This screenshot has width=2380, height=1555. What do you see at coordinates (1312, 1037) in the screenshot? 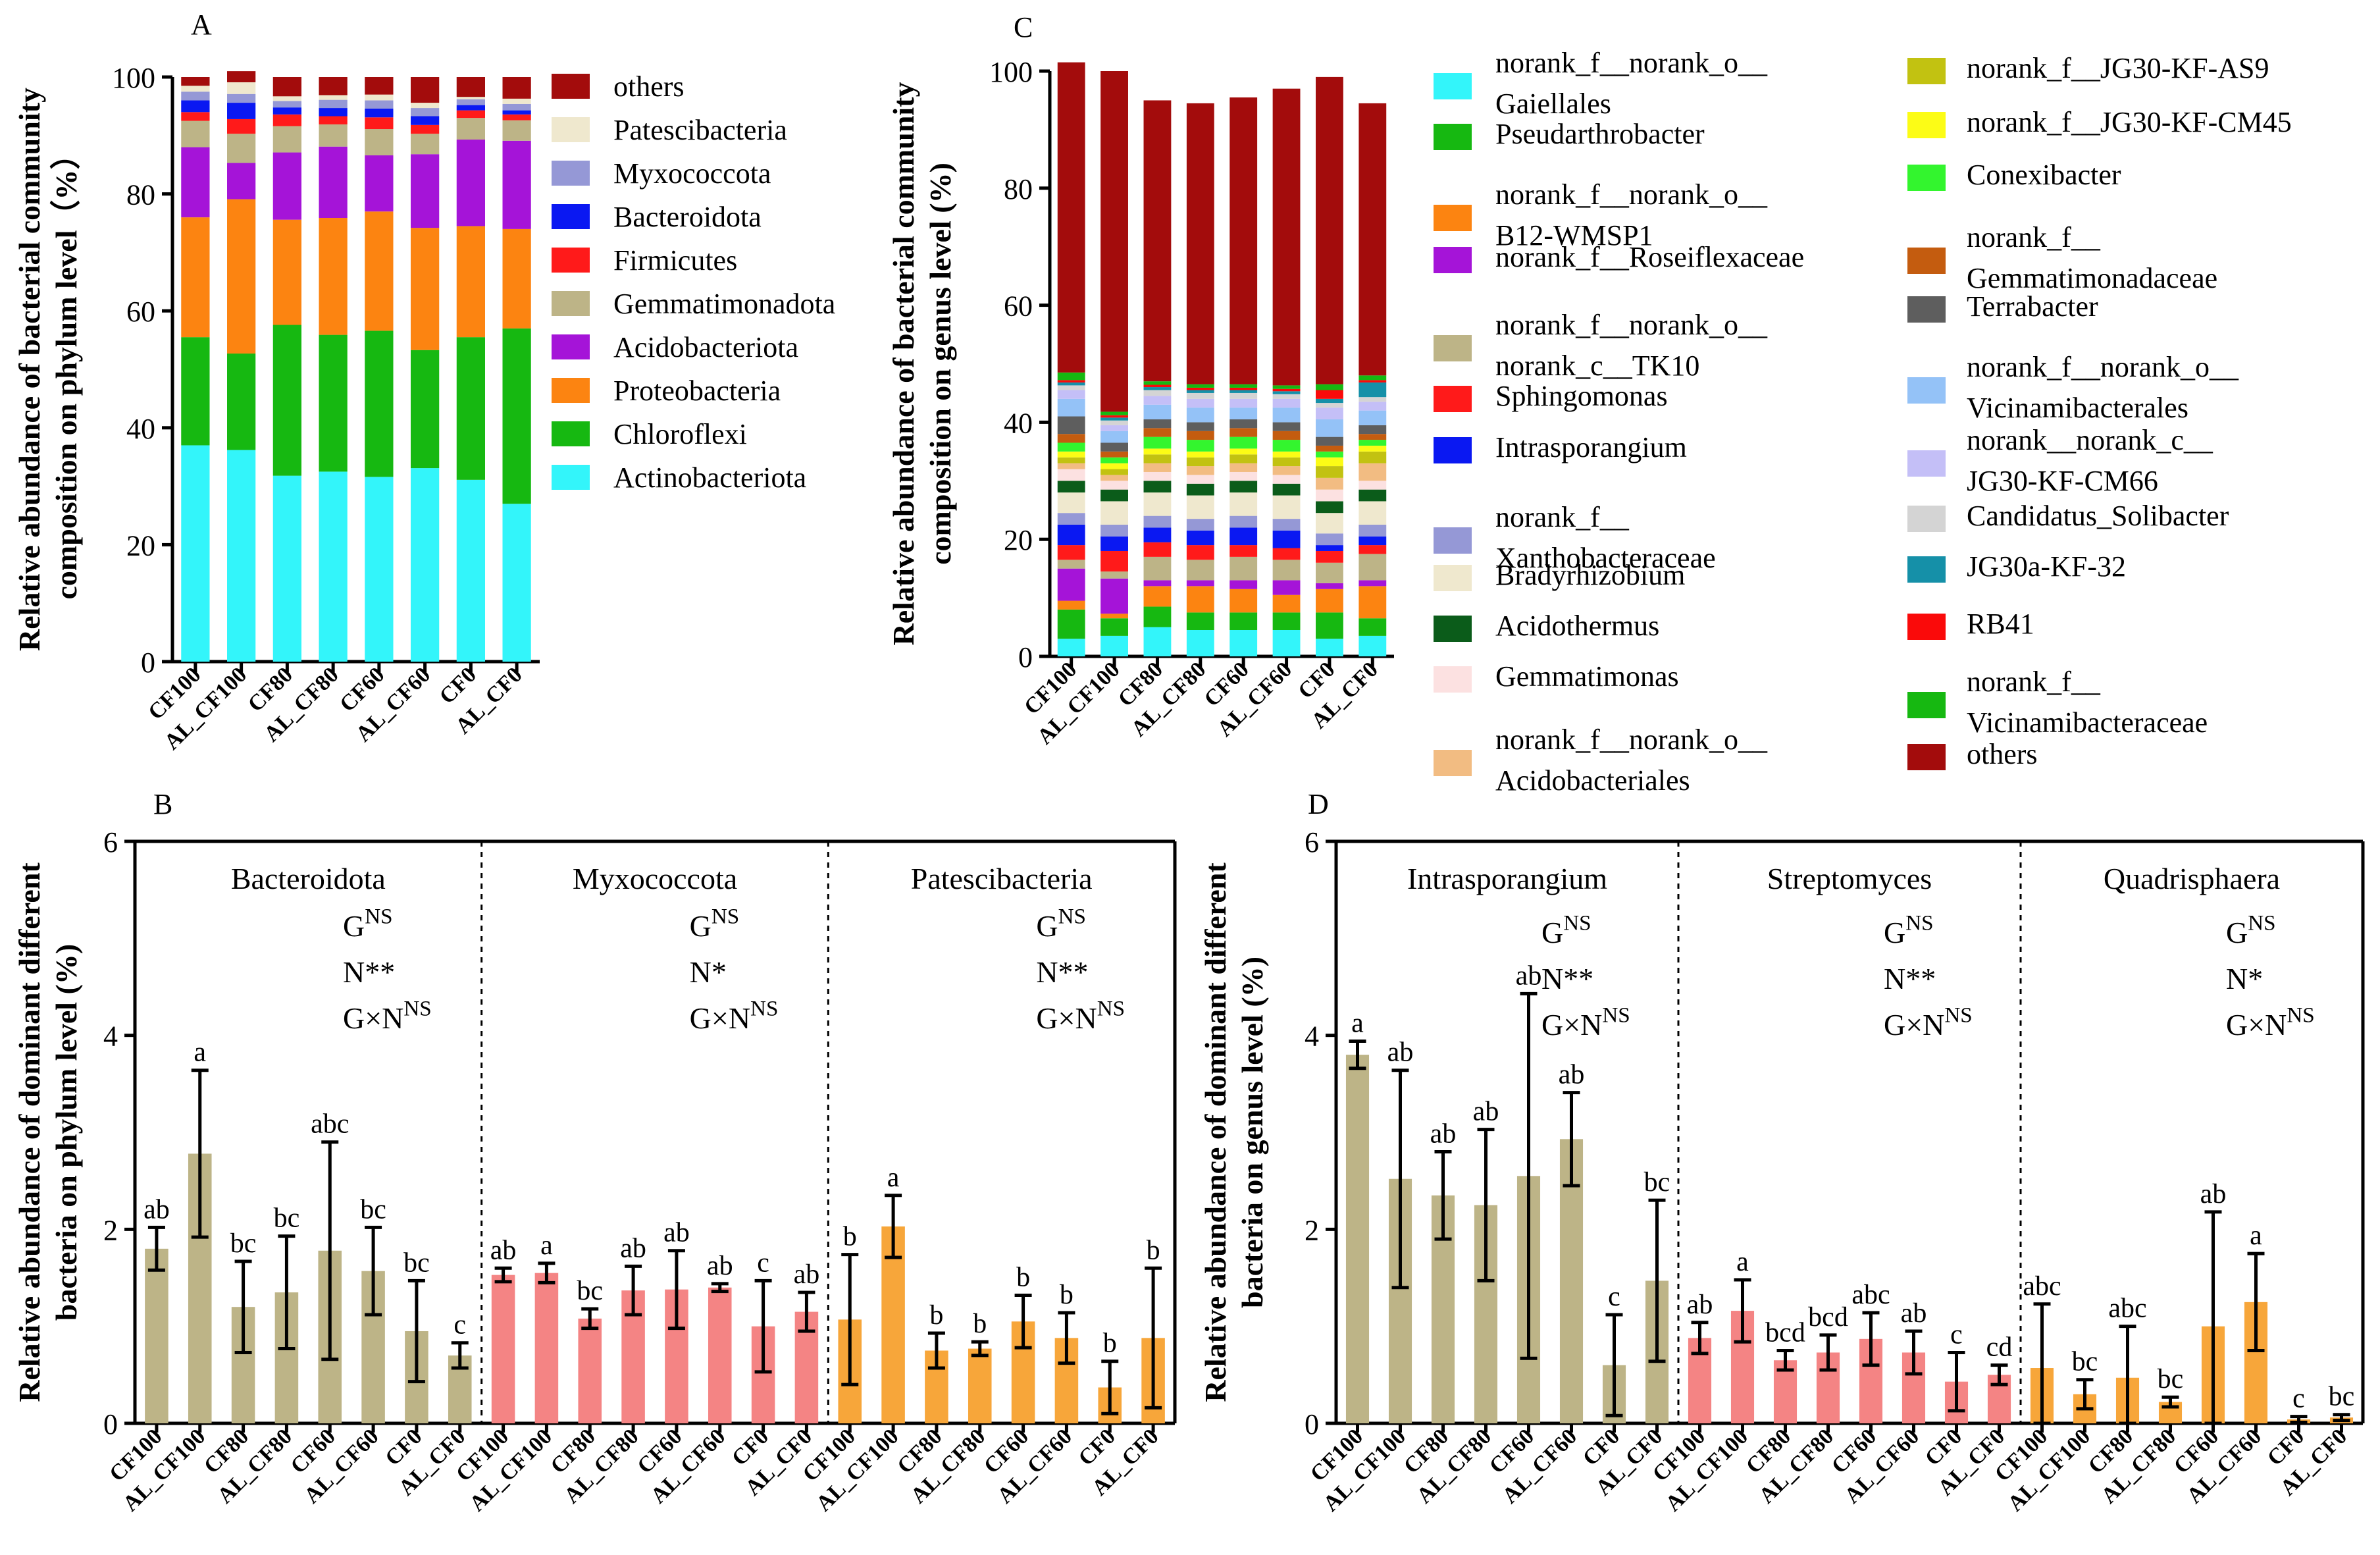
I see `y-tick-label: 4` at bounding box center [1312, 1037].